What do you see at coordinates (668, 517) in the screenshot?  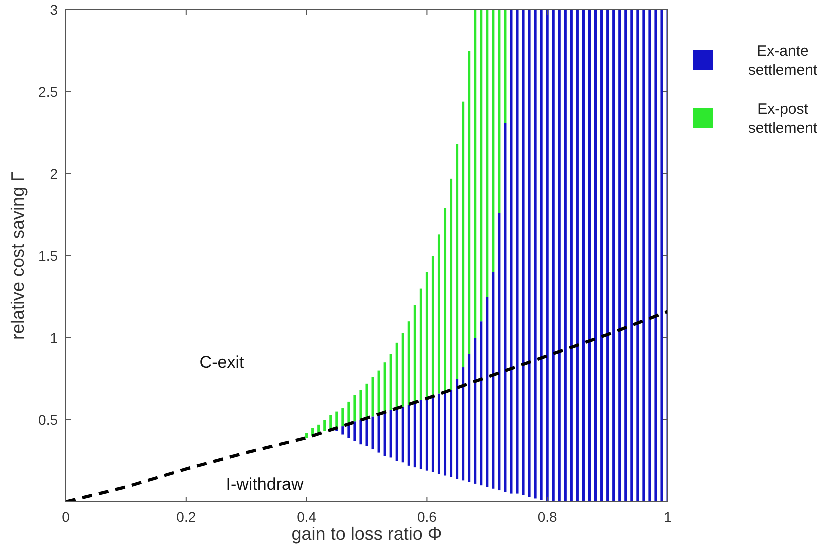 I see `x-tick-label: 1` at bounding box center [668, 517].